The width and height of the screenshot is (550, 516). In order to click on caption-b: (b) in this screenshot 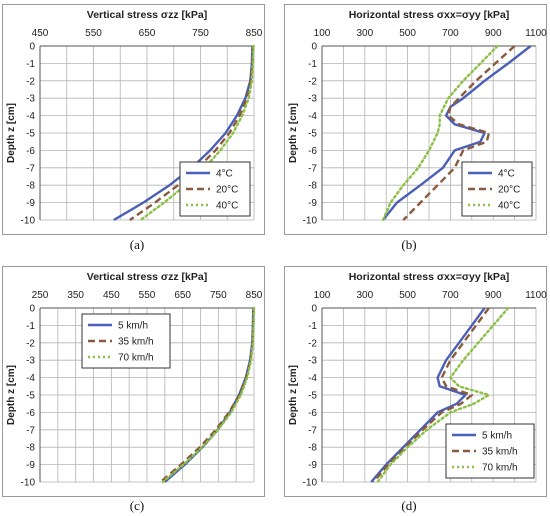, I will do `click(409, 244)`.